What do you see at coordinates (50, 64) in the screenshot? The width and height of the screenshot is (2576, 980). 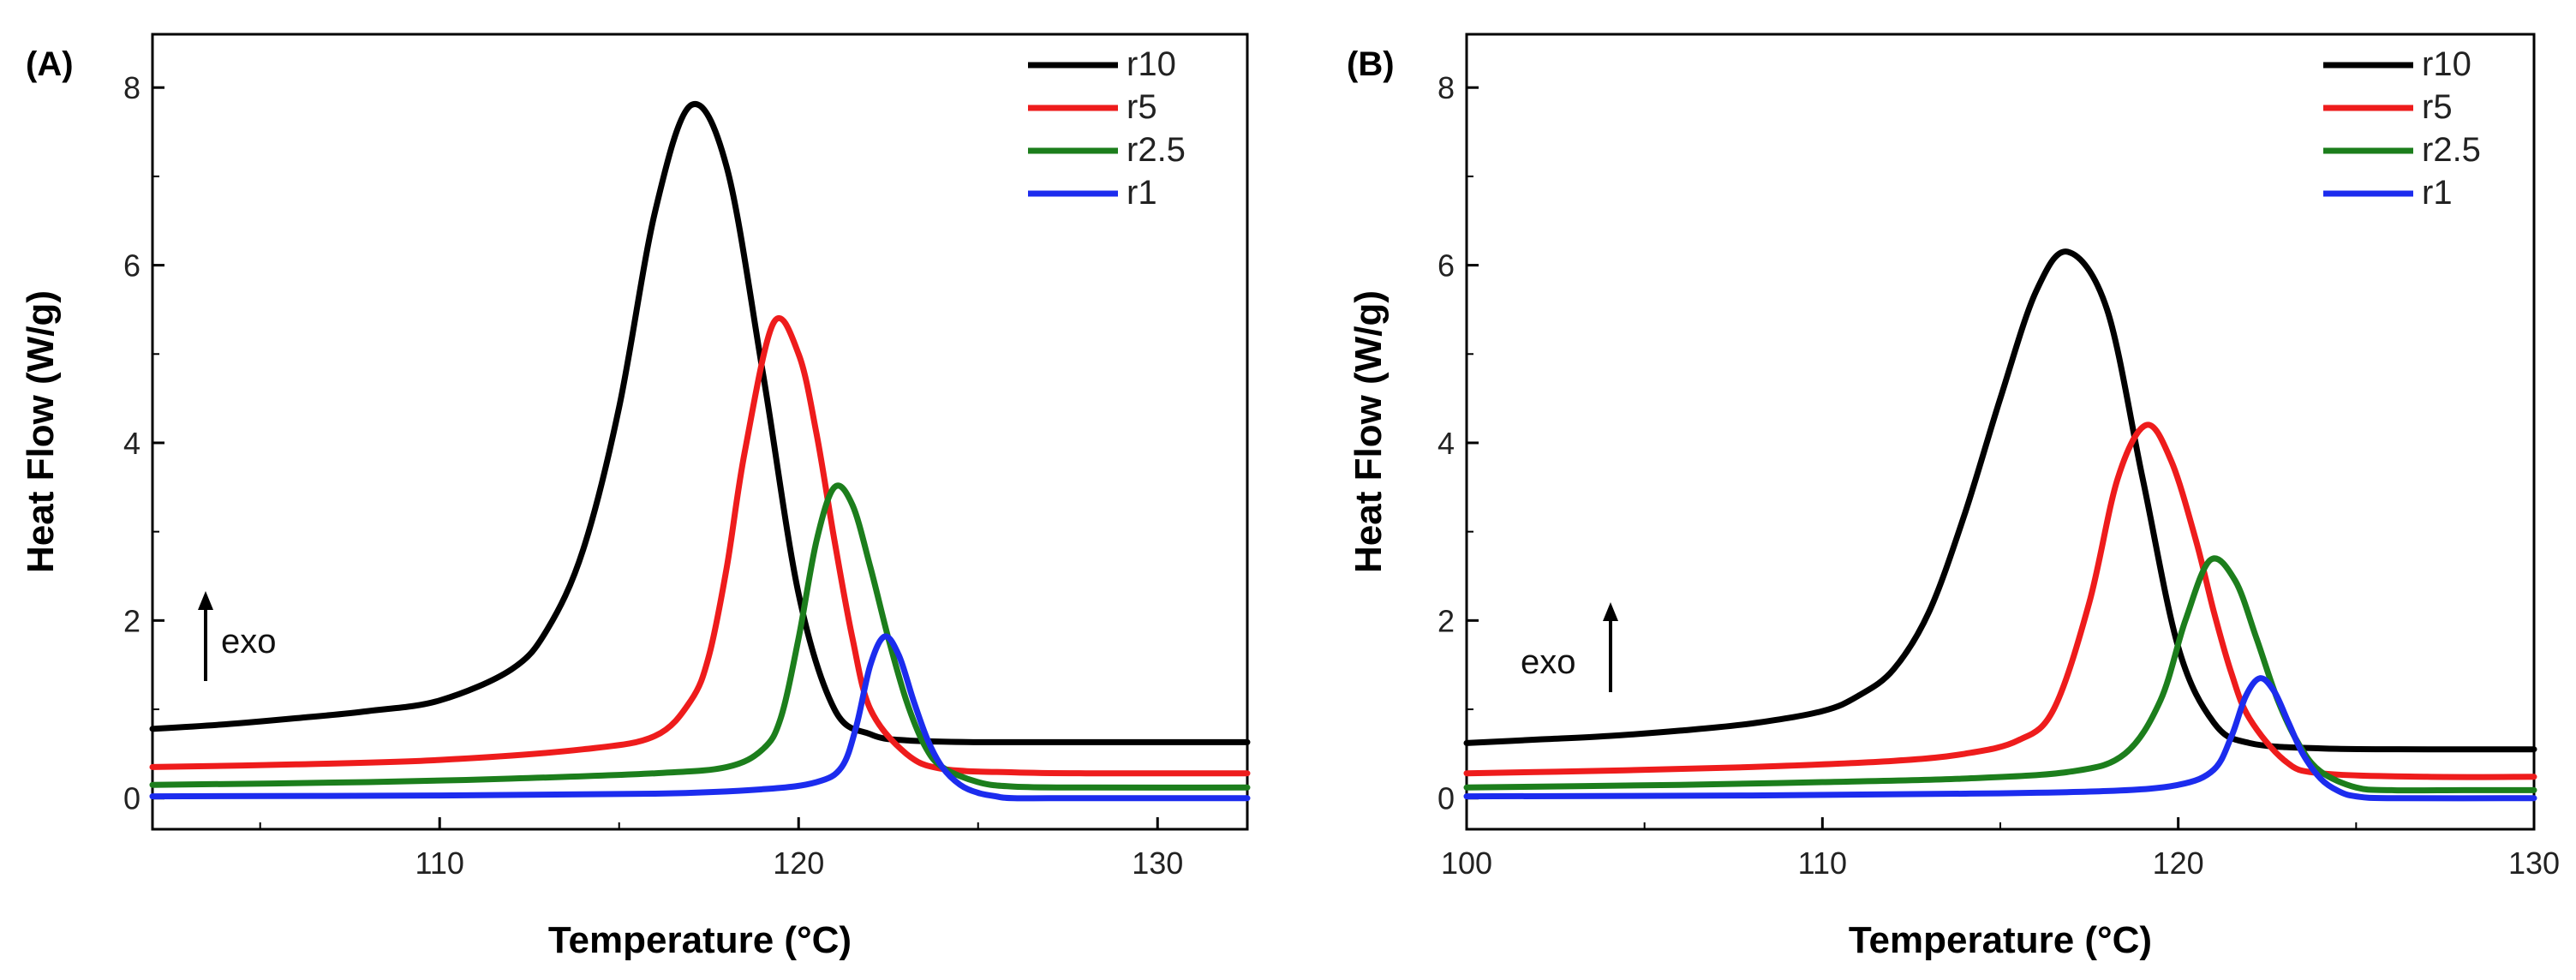 I see `panel-label: (A)` at bounding box center [50, 64].